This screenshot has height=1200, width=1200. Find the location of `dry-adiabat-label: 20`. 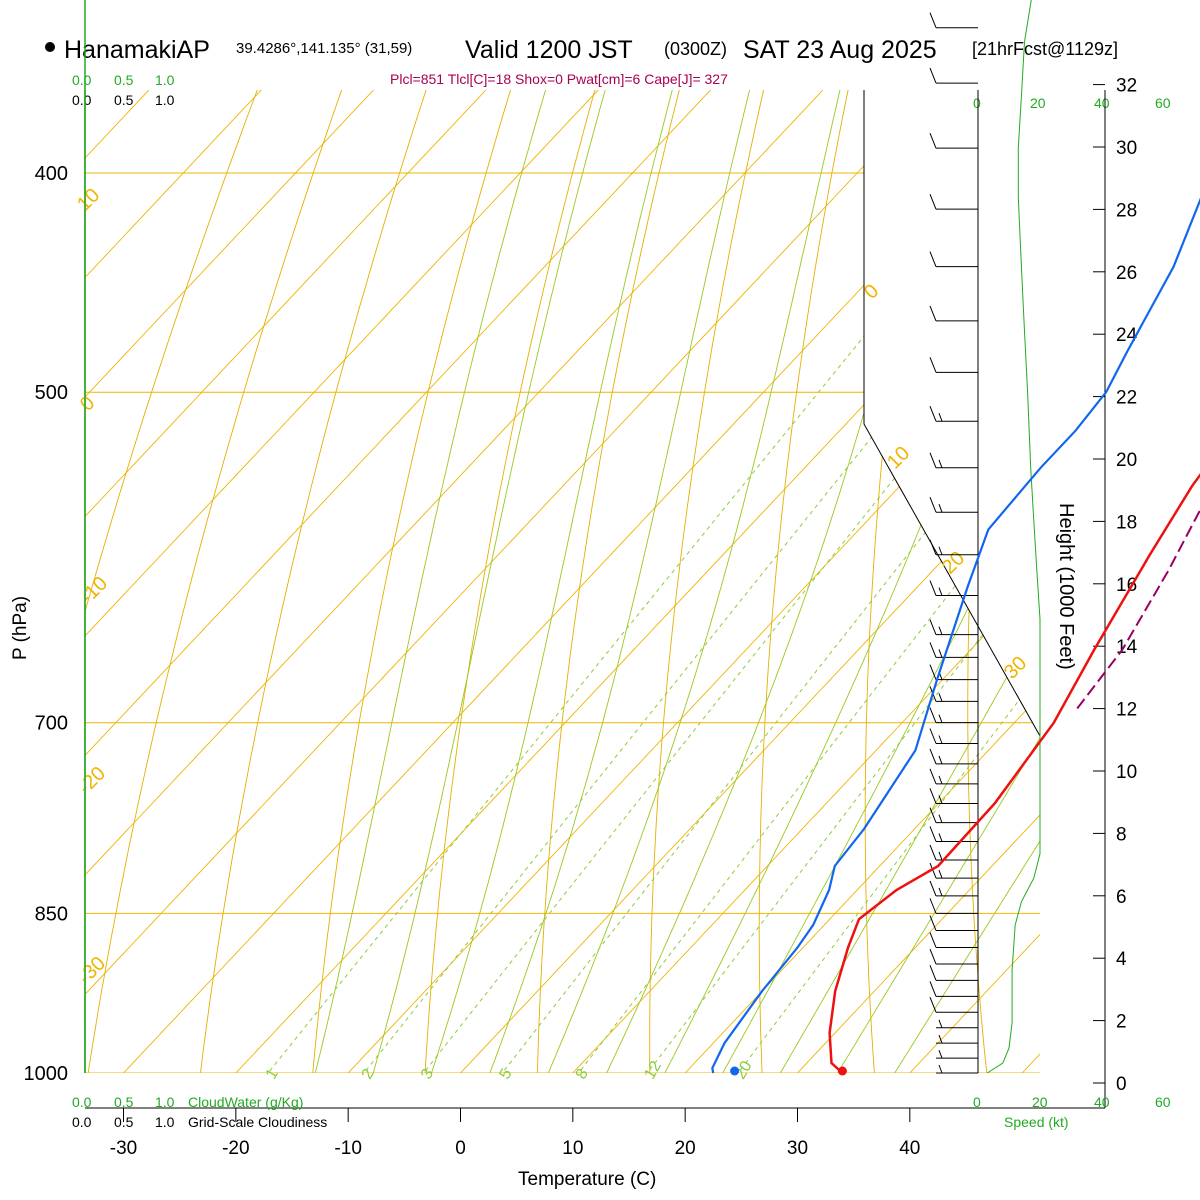

dry-adiabat-label: 20 is located at coordinates (953, 562).